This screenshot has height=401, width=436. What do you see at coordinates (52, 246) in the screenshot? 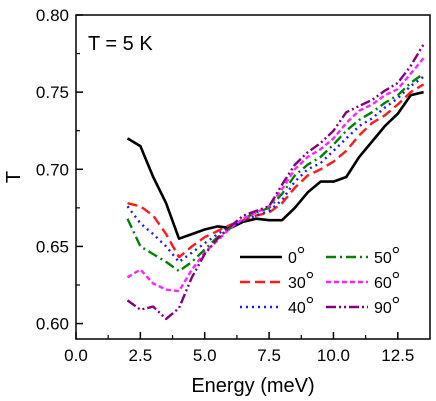
I see `y-tick-label: 0.65` at bounding box center [52, 246].